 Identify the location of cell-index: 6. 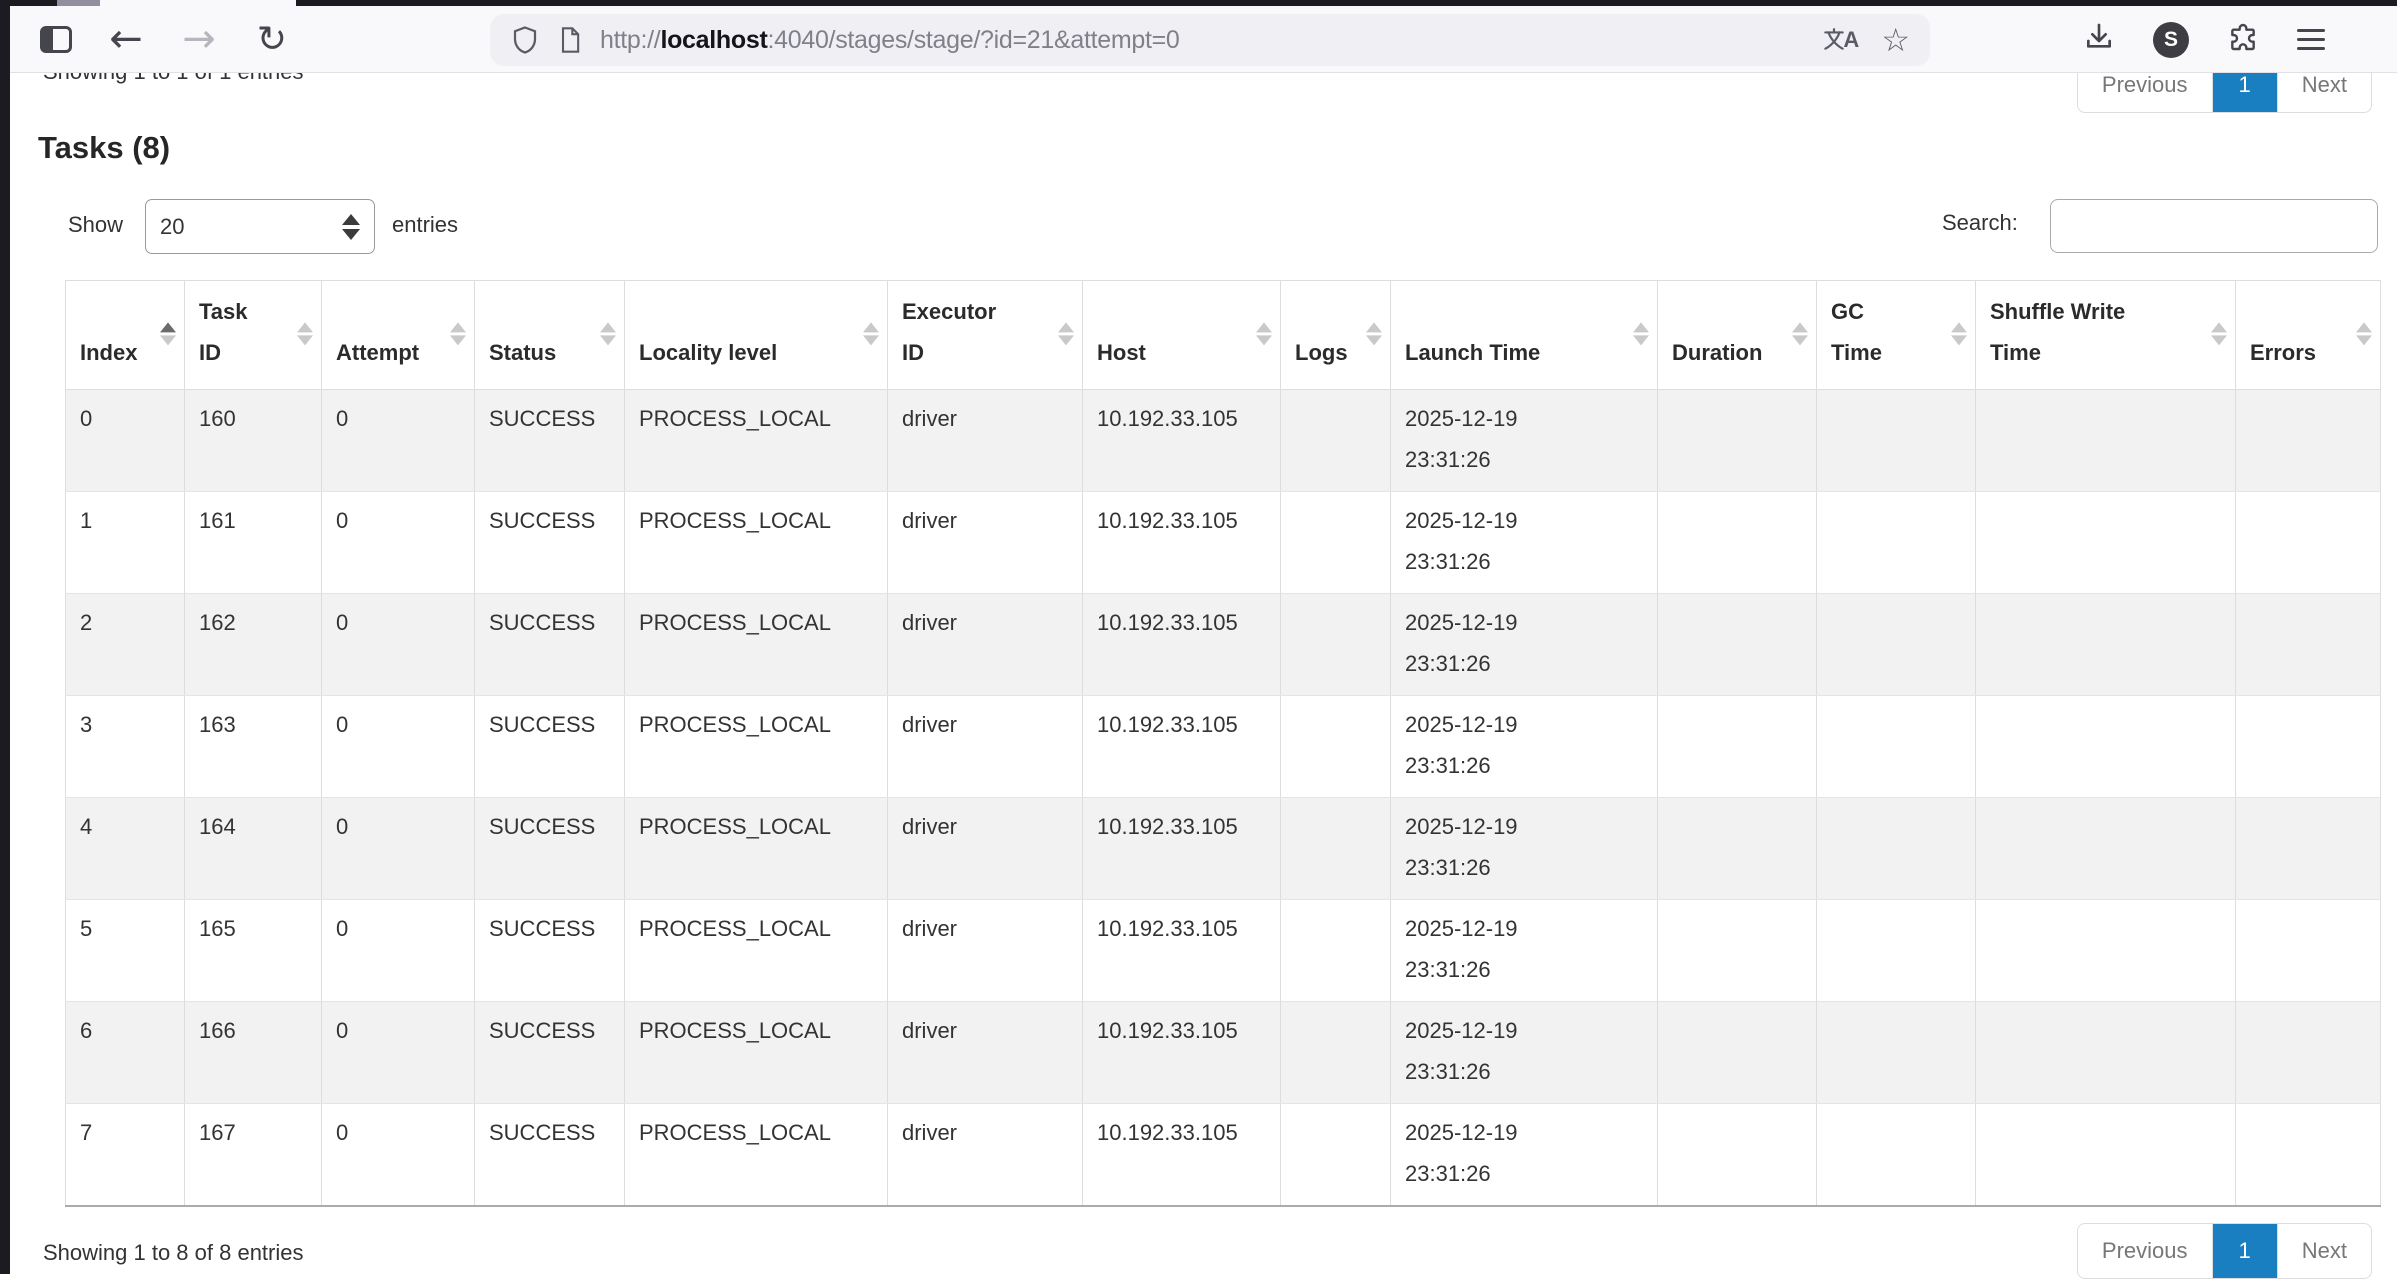
(125, 1052).